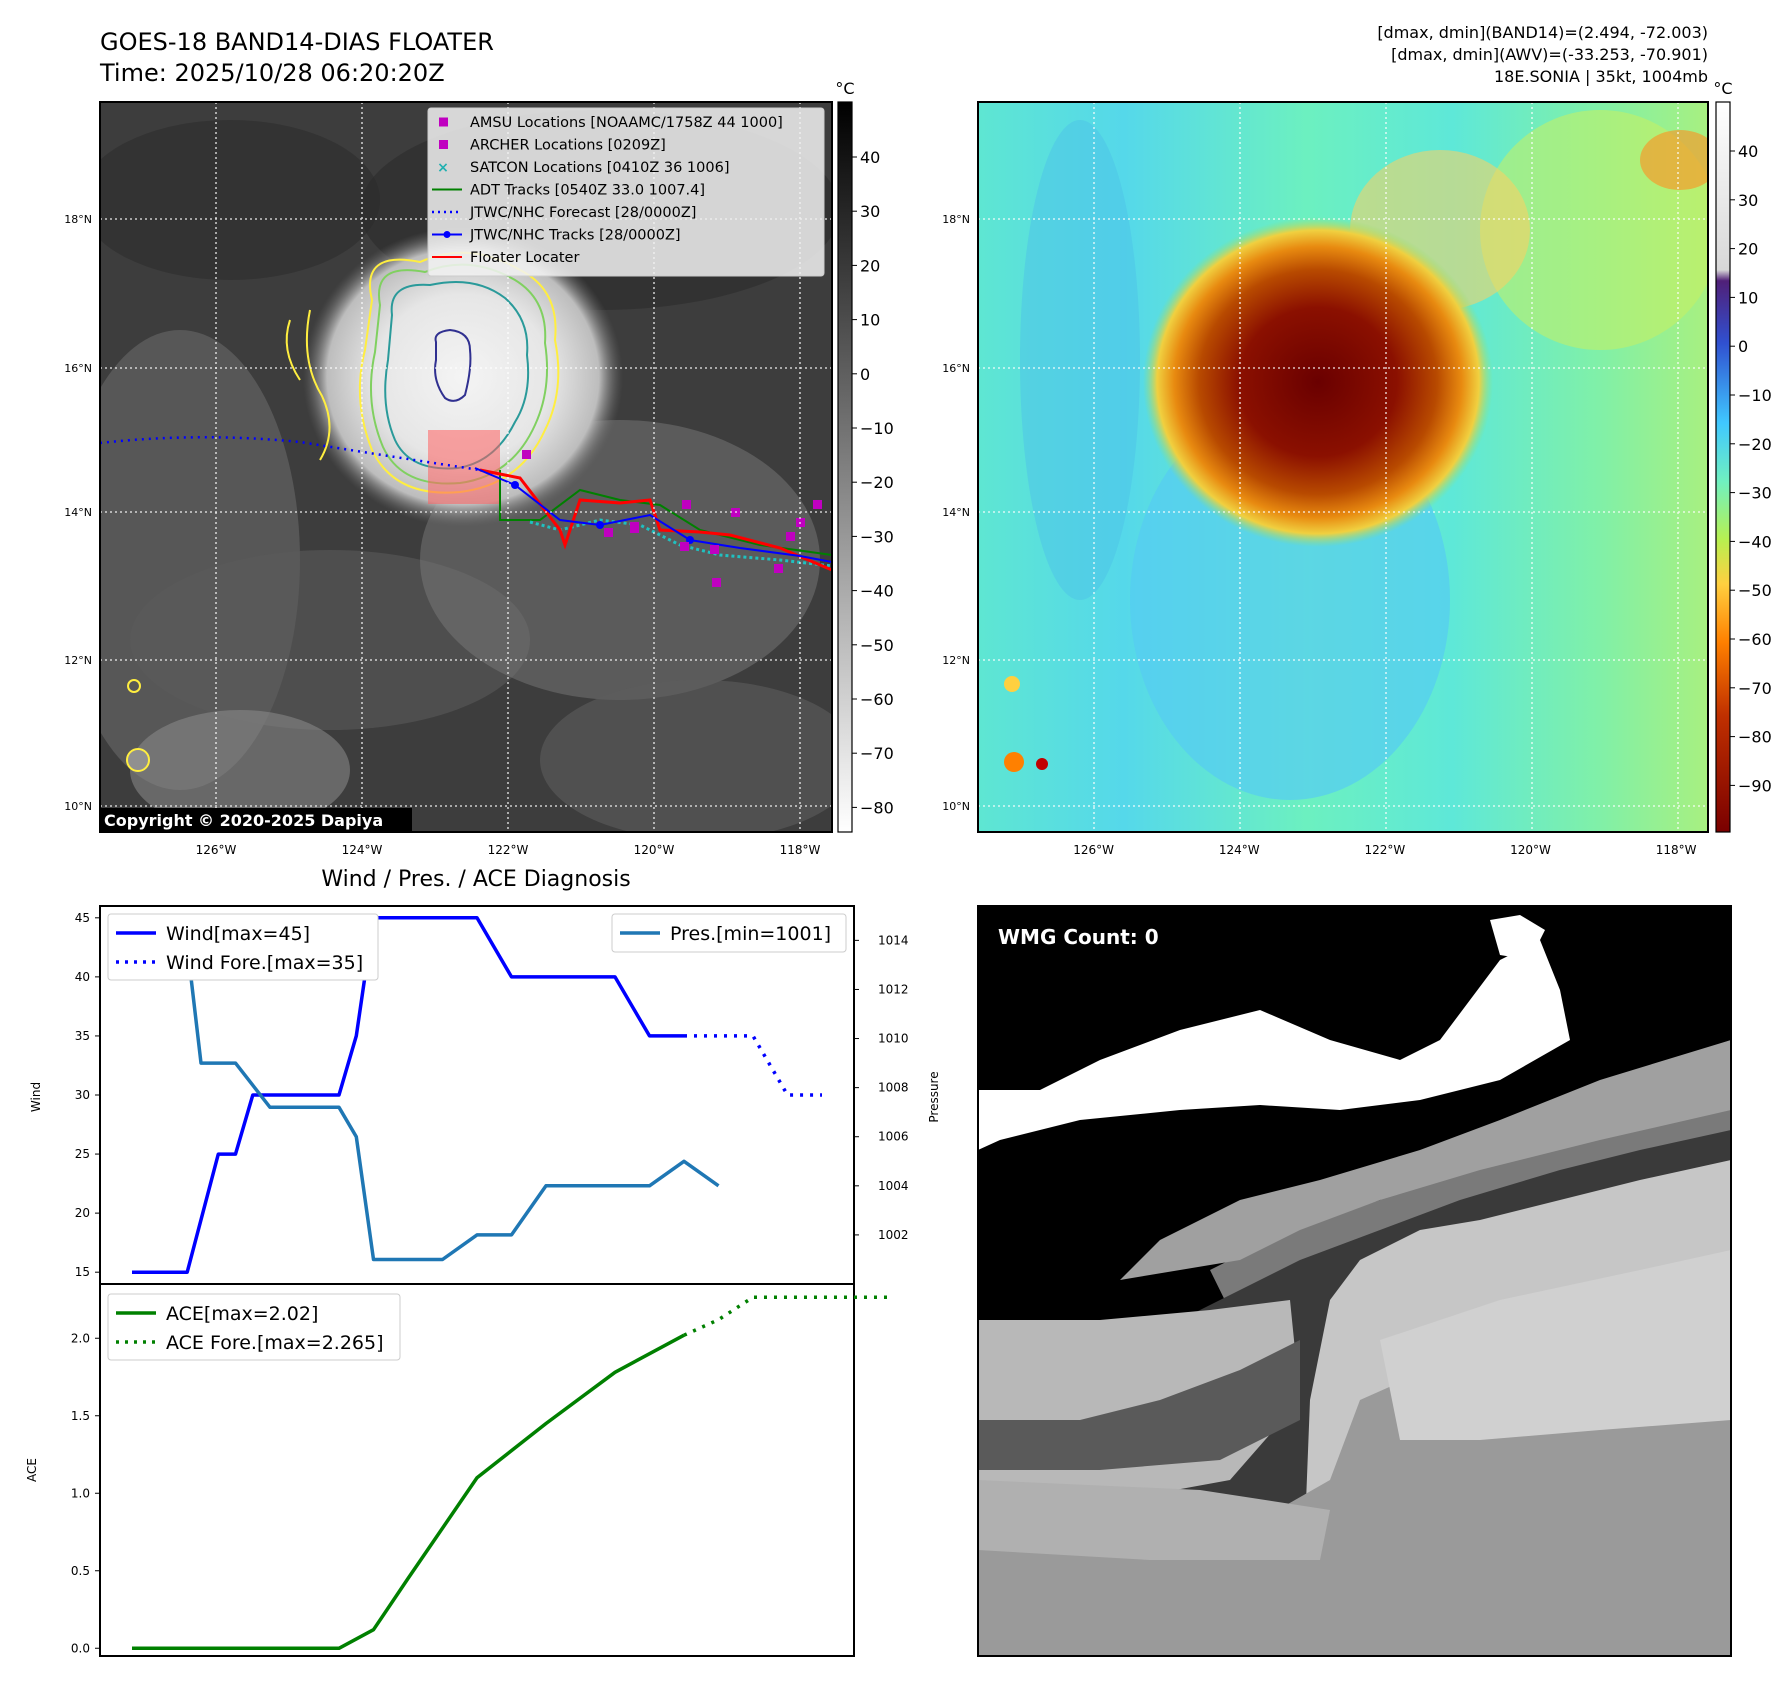 The height and width of the screenshot is (1690, 1792). I want to click on legend-label: ARCHER Locations [0209Z], so click(568, 146).